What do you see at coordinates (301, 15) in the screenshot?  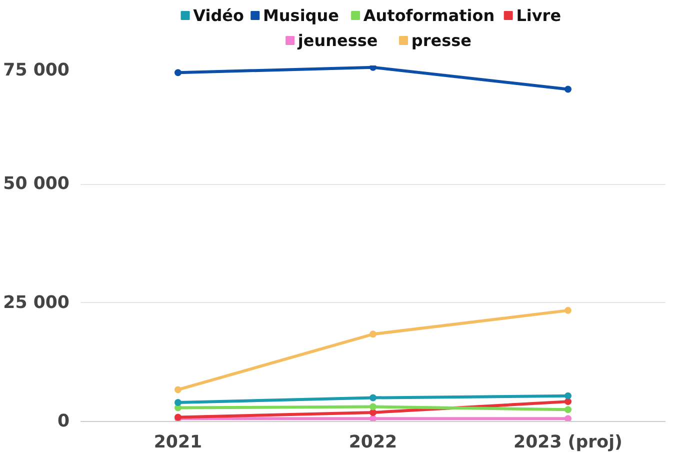 I see `legend-label: Musique` at bounding box center [301, 15].